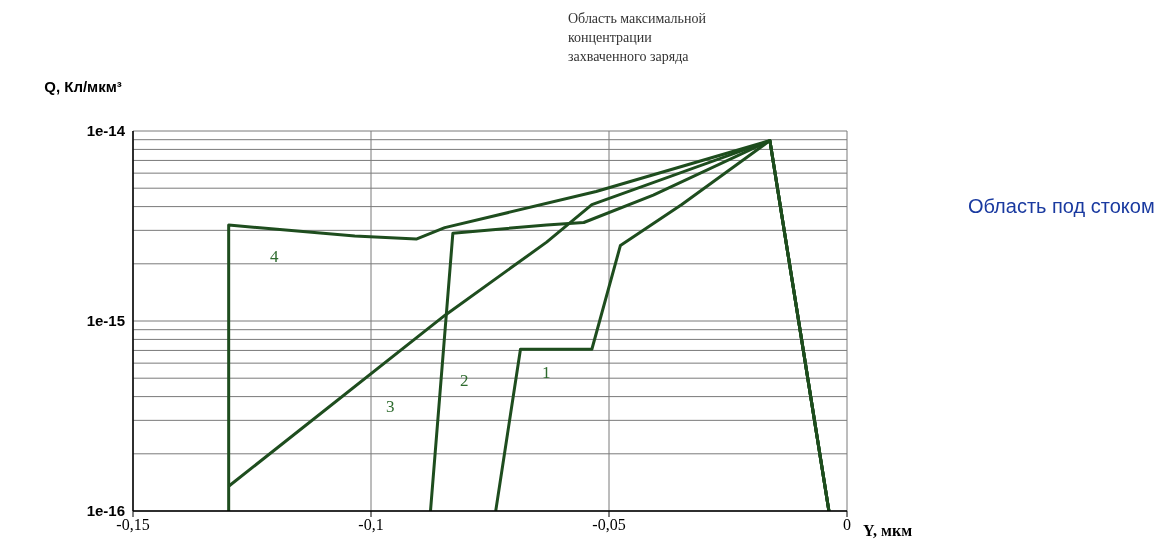  I want to click on x-tick-label: 0, so click(847, 525).